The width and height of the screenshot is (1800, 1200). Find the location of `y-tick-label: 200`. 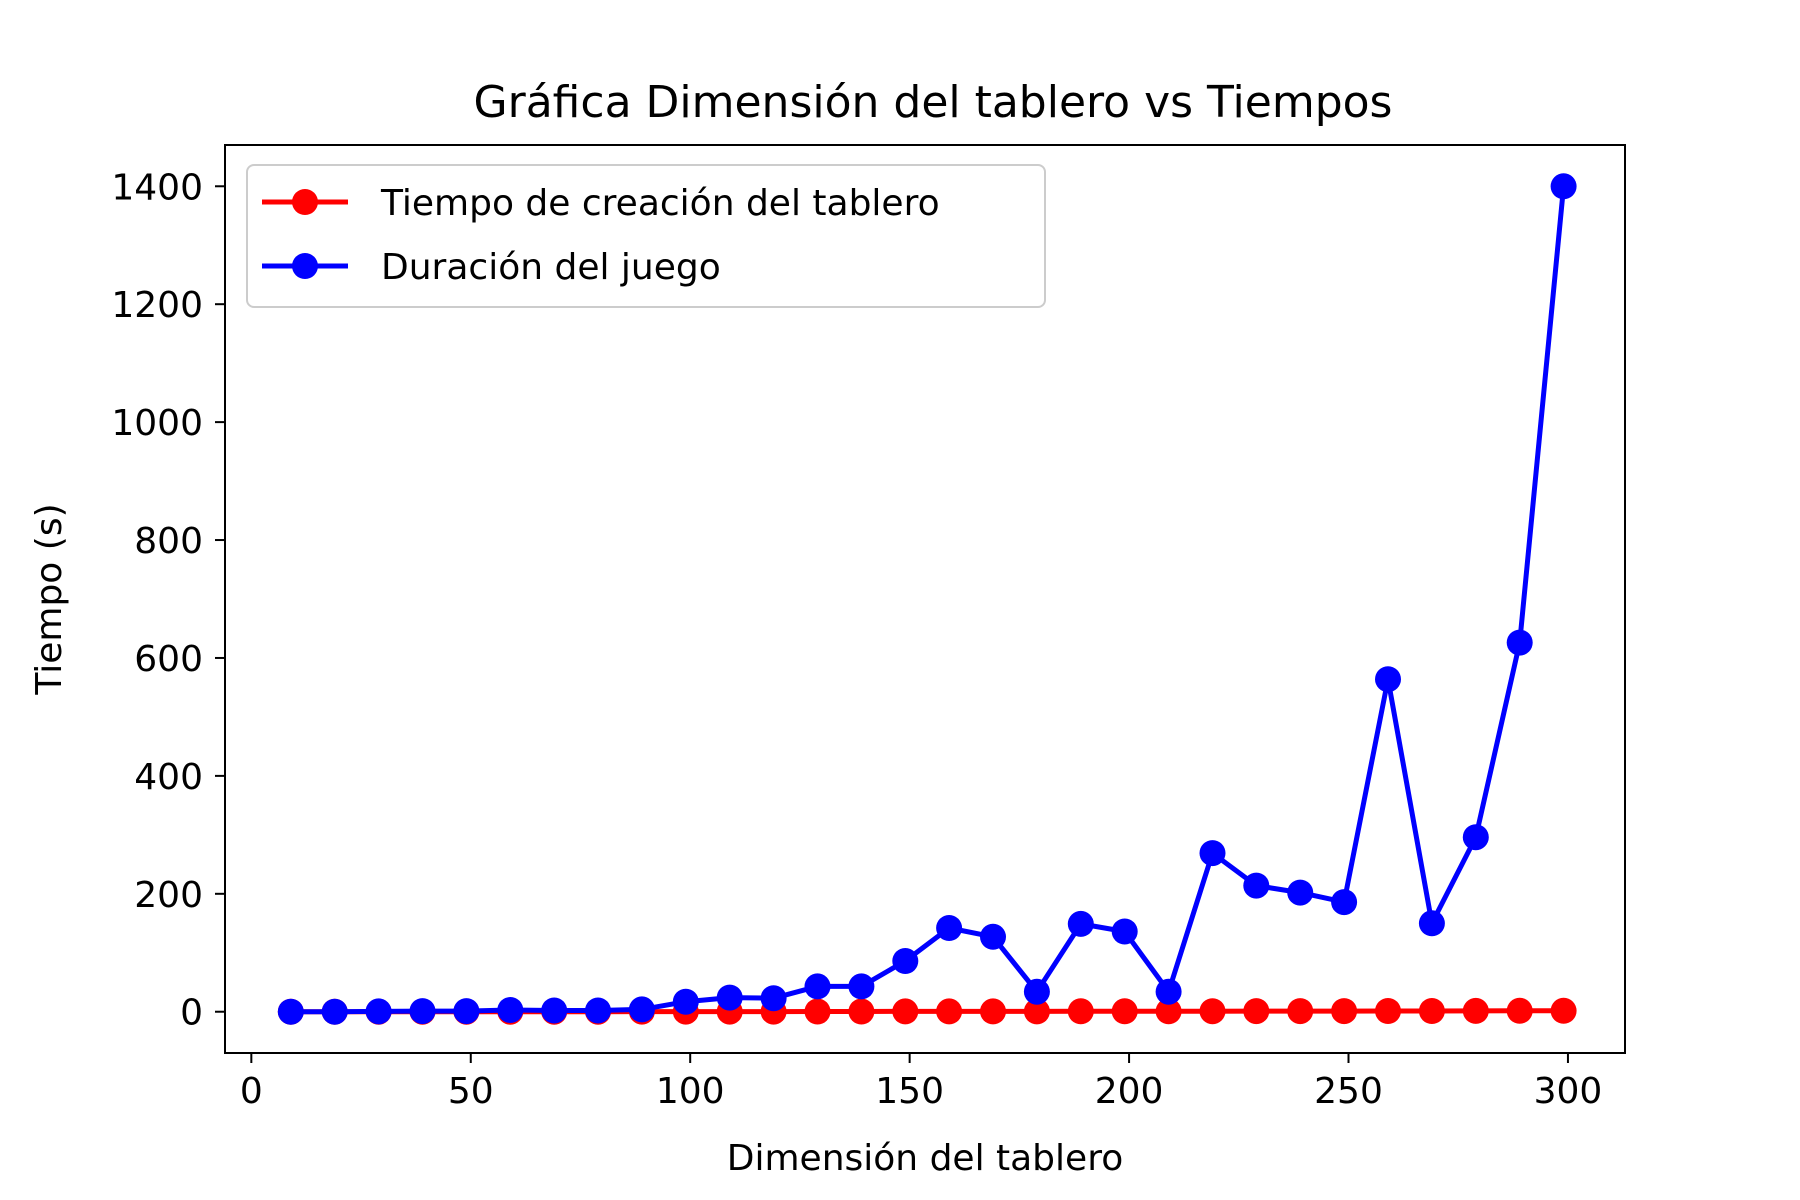

y-tick-label: 200 is located at coordinates (168, 895).